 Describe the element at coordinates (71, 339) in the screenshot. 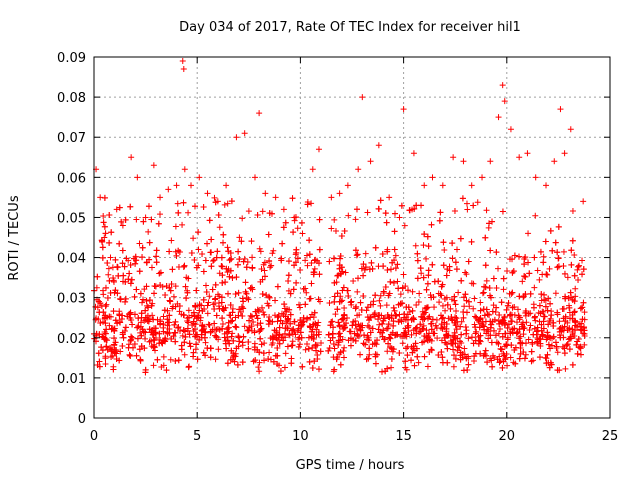

I see `y-tick-label: 0.02` at that location.